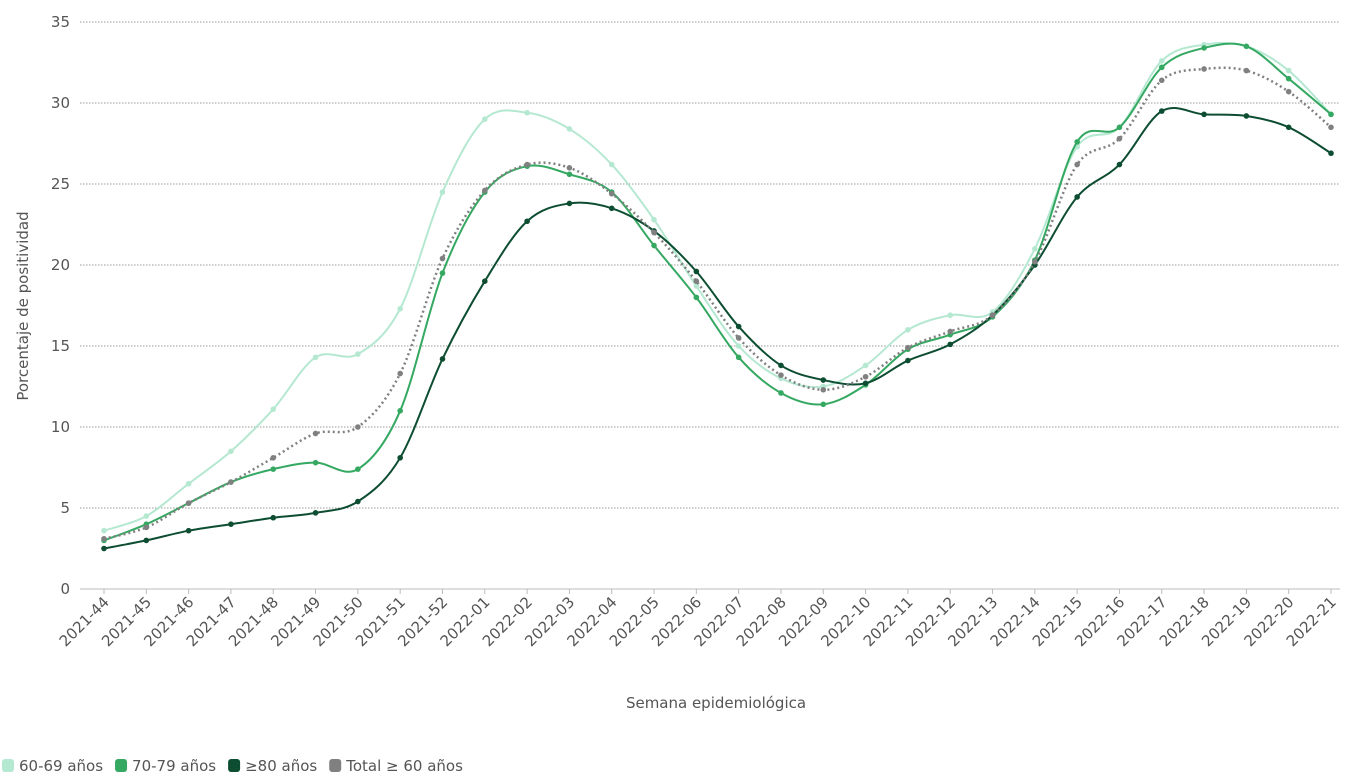 The image size is (1346, 782). What do you see at coordinates (404, 766) in the screenshot?
I see `legend-label: Total ≥ 60 años` at bounding box center [404, 766].